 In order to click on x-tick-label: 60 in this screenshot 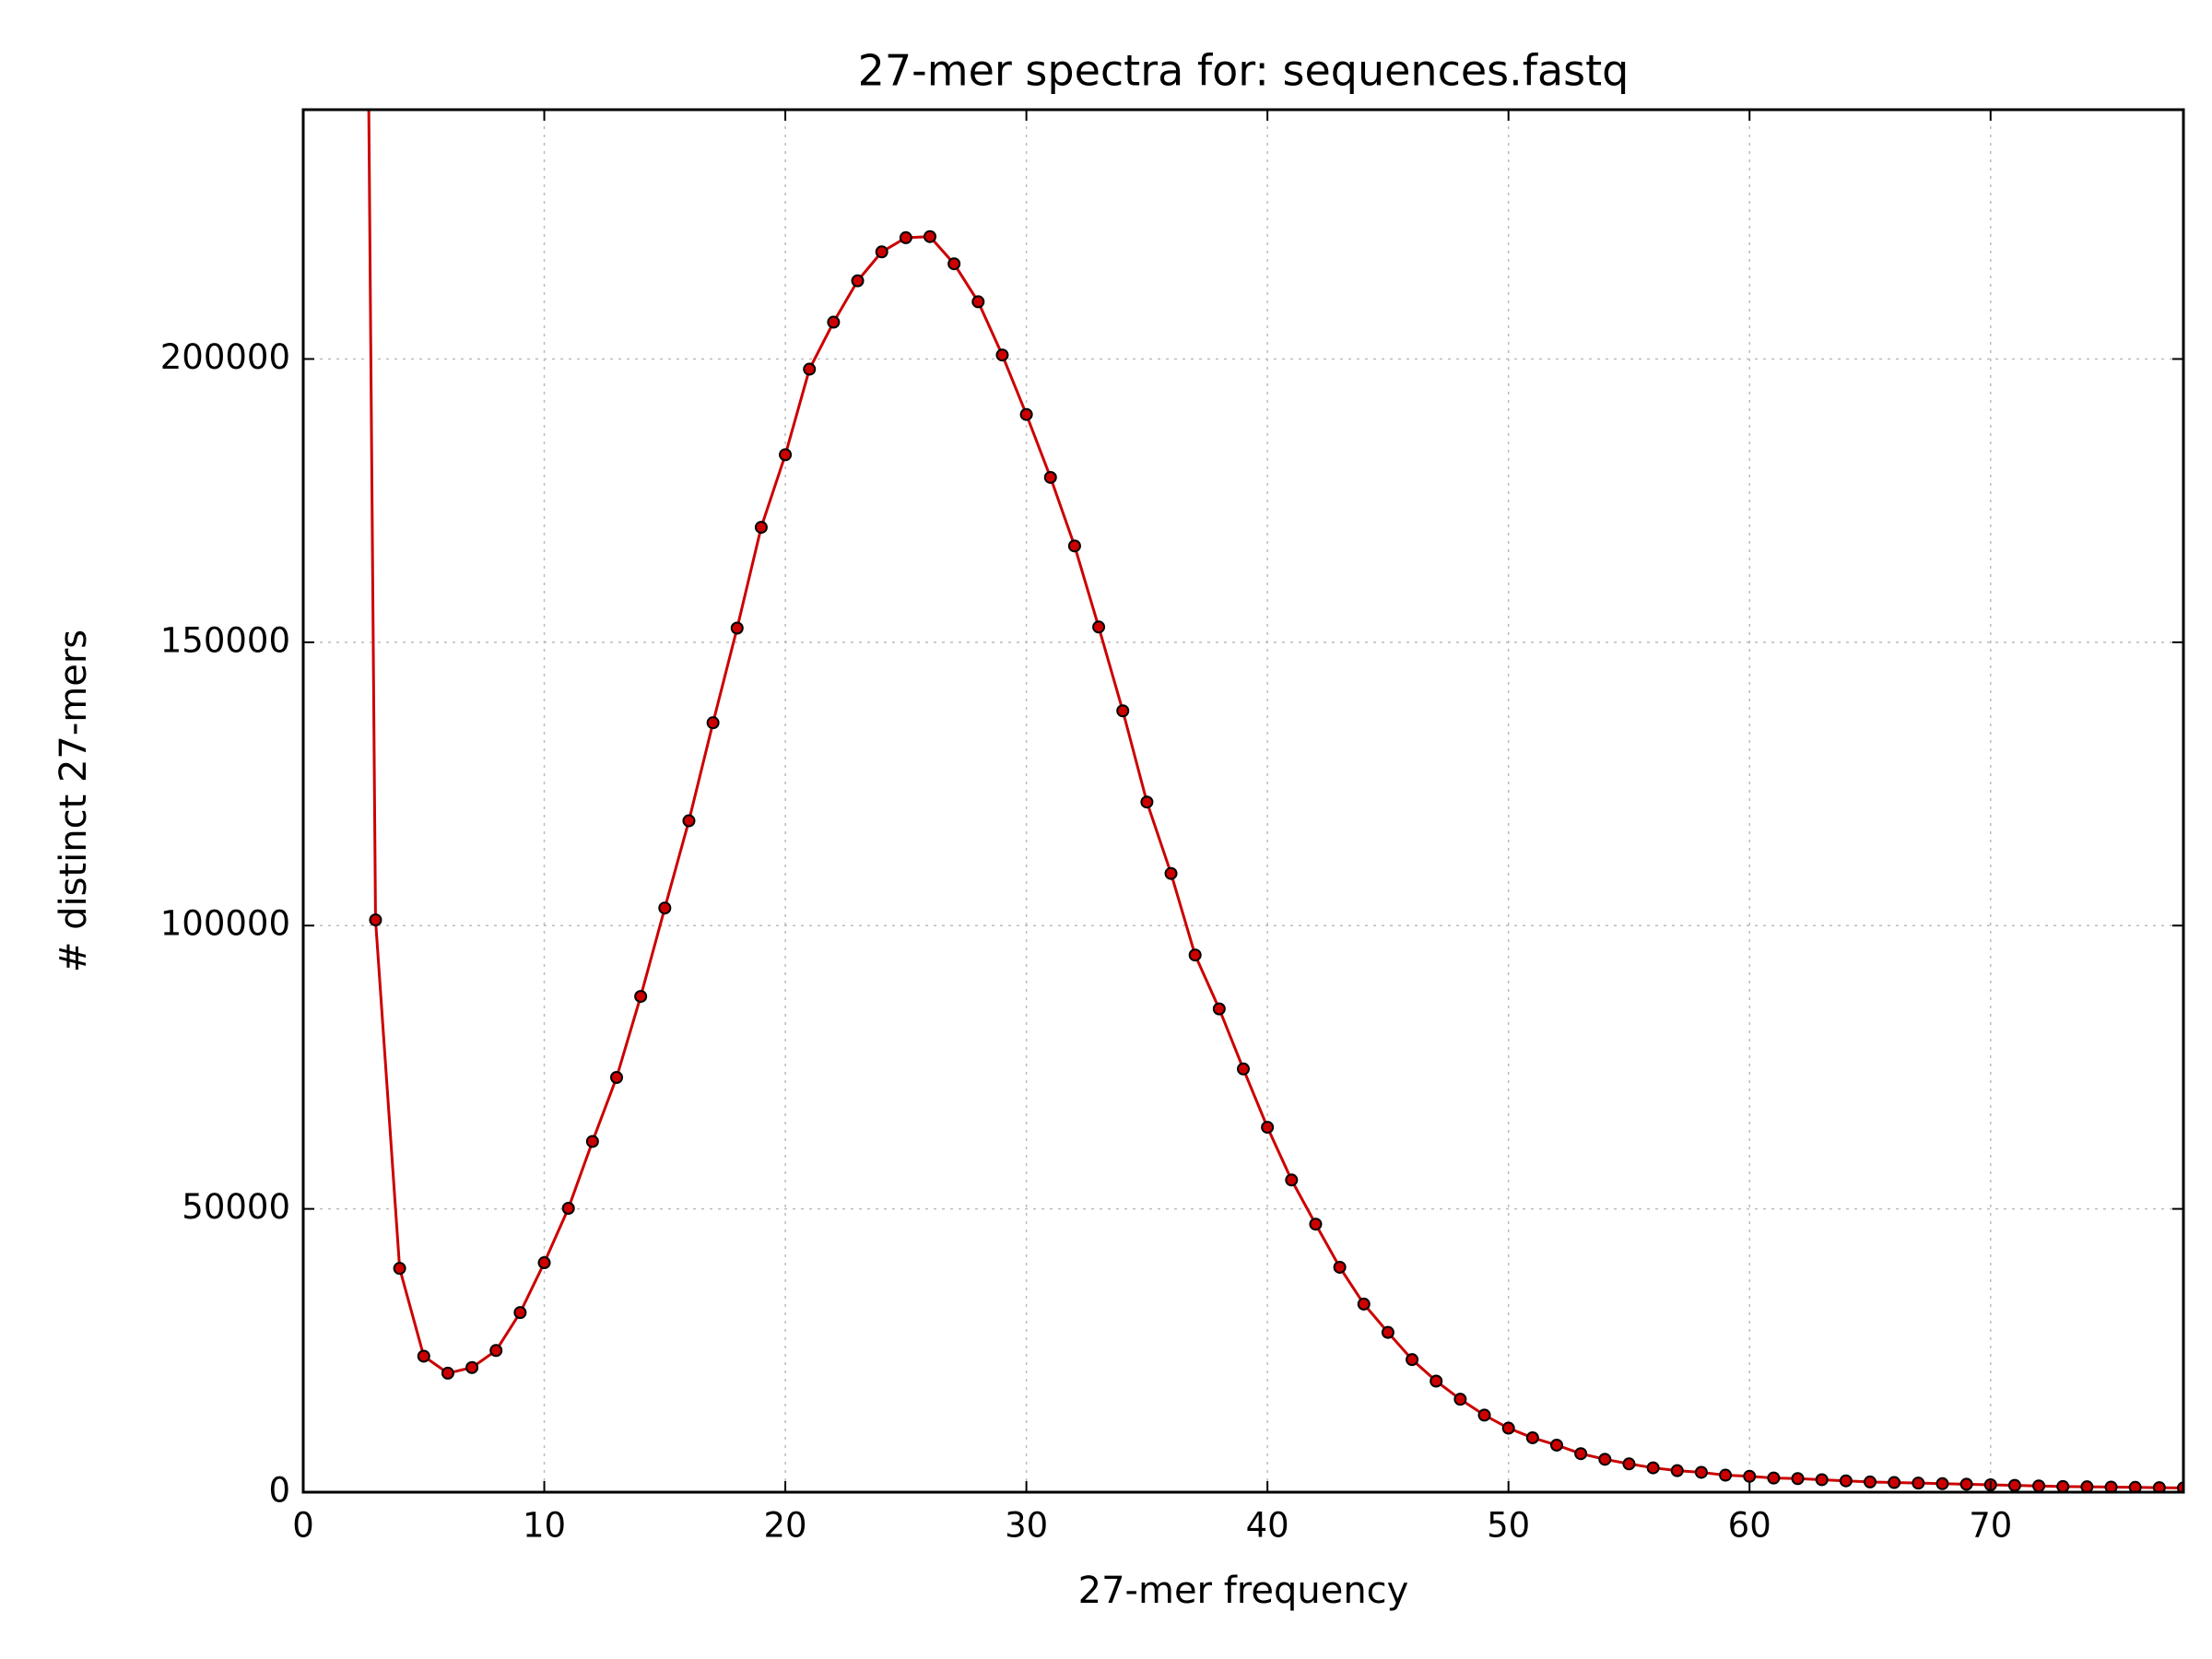, I will do `click(1749, 1526)`.